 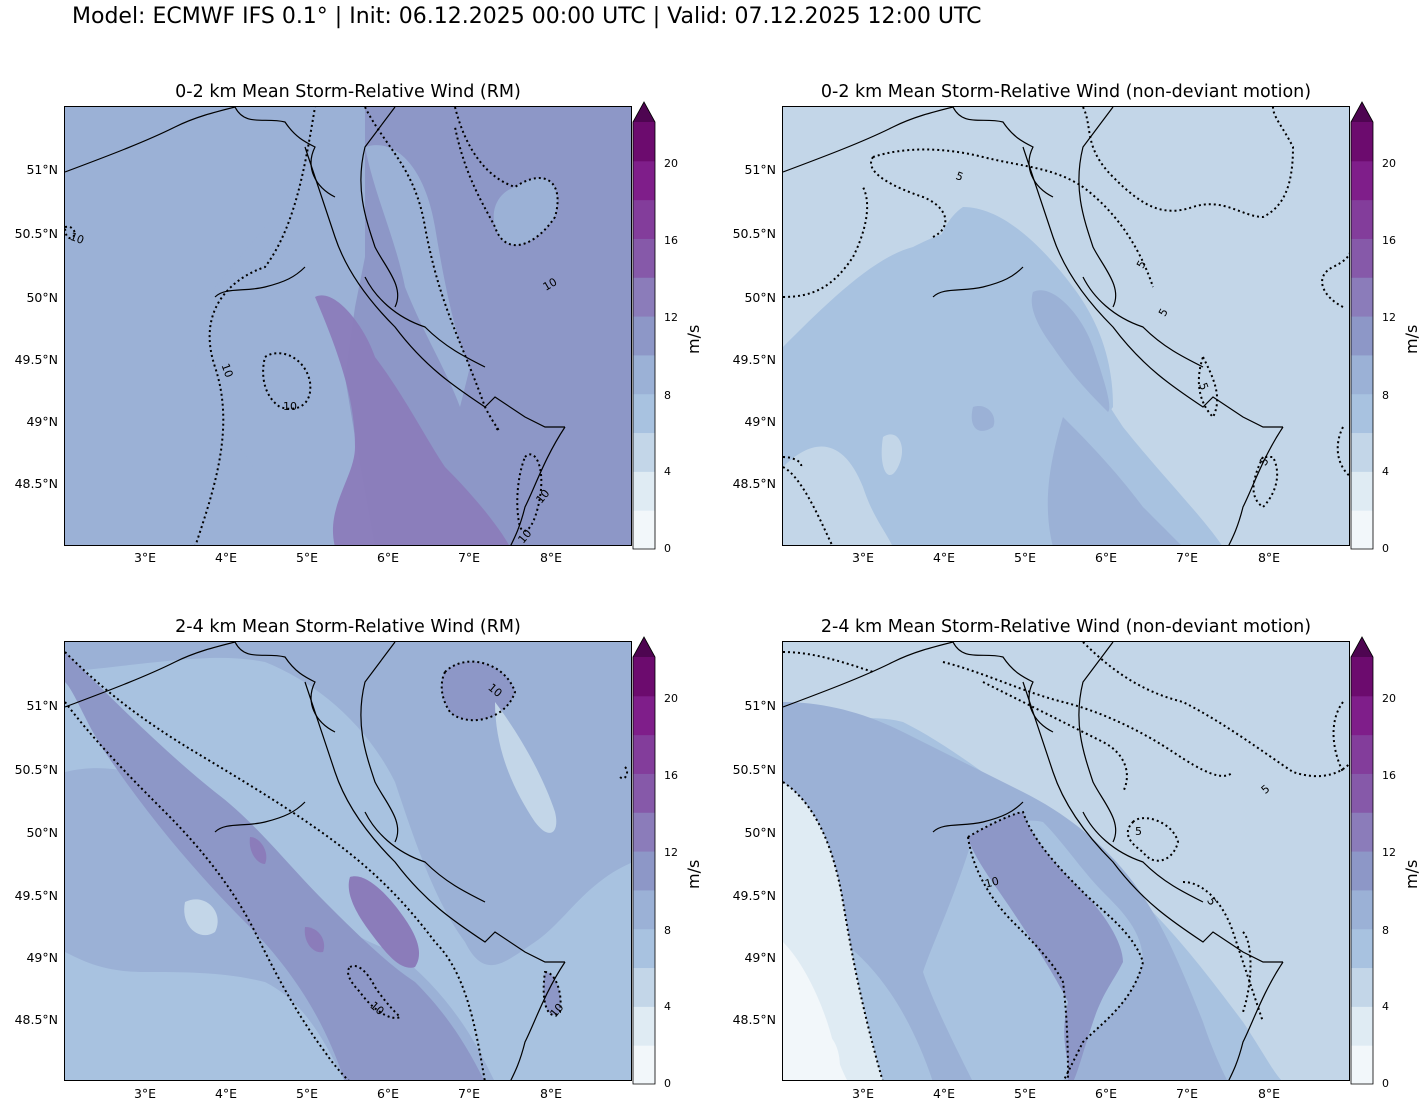 What do you see at coordinates (944, 1093) in the screenshot?
I see `lon-label-3-1: 4°E` at bounding box center [944, 1093].